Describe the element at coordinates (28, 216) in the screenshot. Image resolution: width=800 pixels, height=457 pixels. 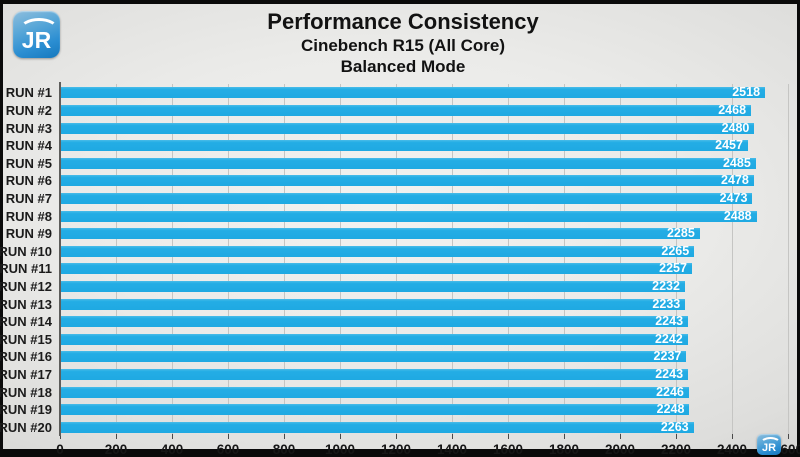
I see `run-label: RUN #8` at that location.